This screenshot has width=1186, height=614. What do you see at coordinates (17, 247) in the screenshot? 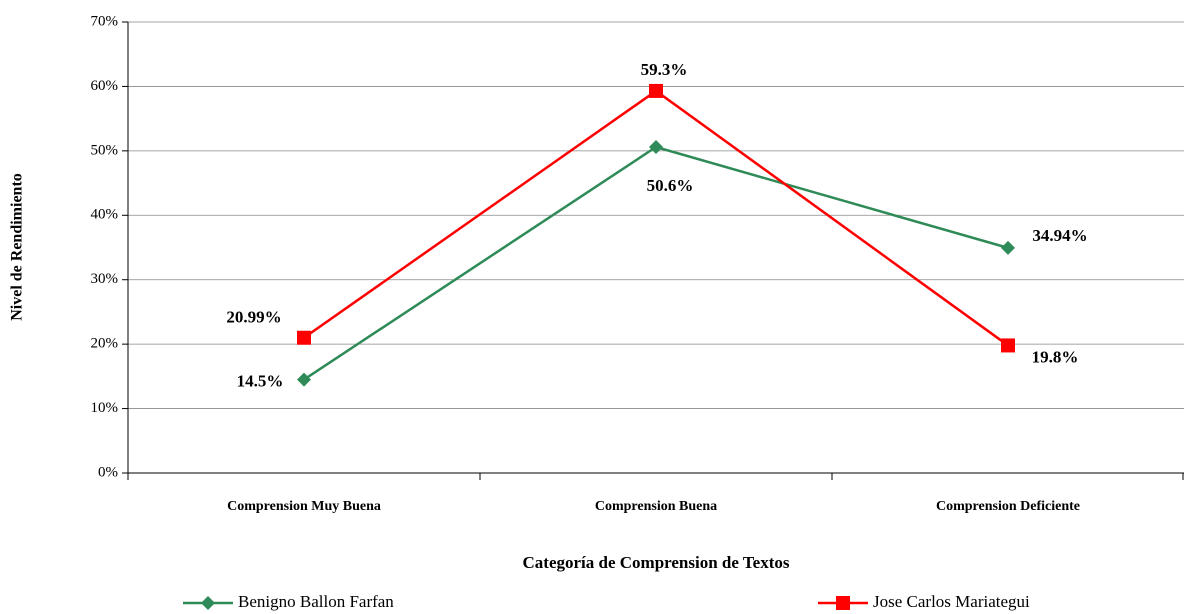
I see `y-axis-title: Nivel de Rendimiento` at bounding box center [17, 247].